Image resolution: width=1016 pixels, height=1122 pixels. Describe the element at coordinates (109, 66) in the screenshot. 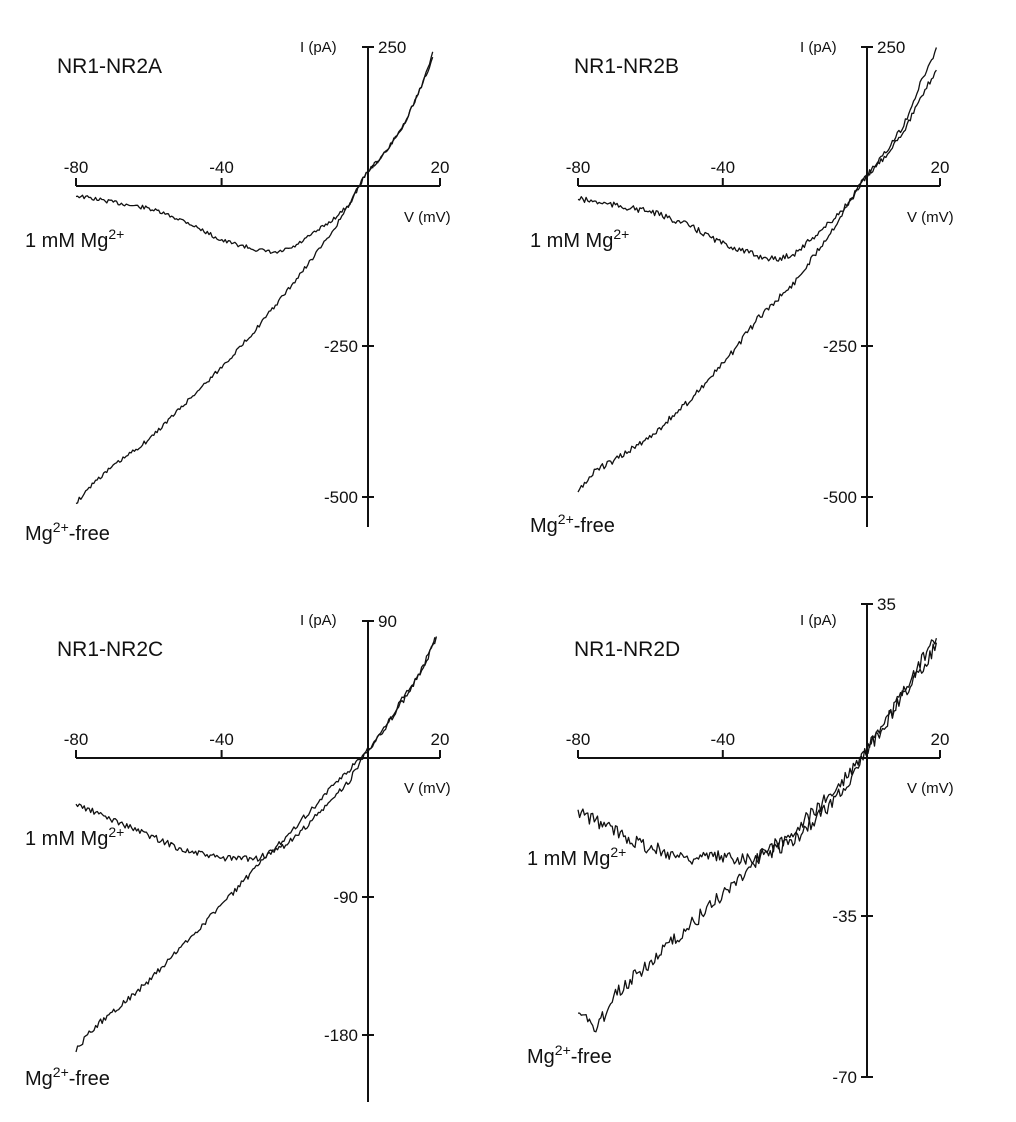

I see `panel-title: NR1-NR2A` at that location.